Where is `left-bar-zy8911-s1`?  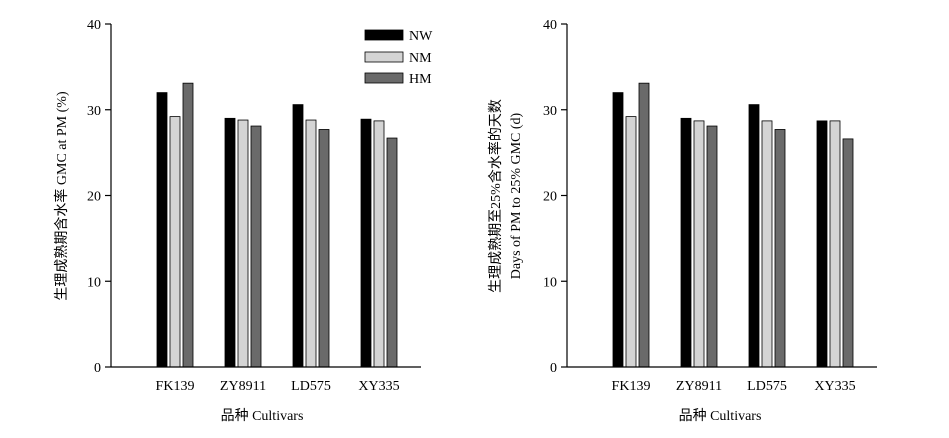 left-bar-zy8911-s1 is located at coordinates (243, 243).